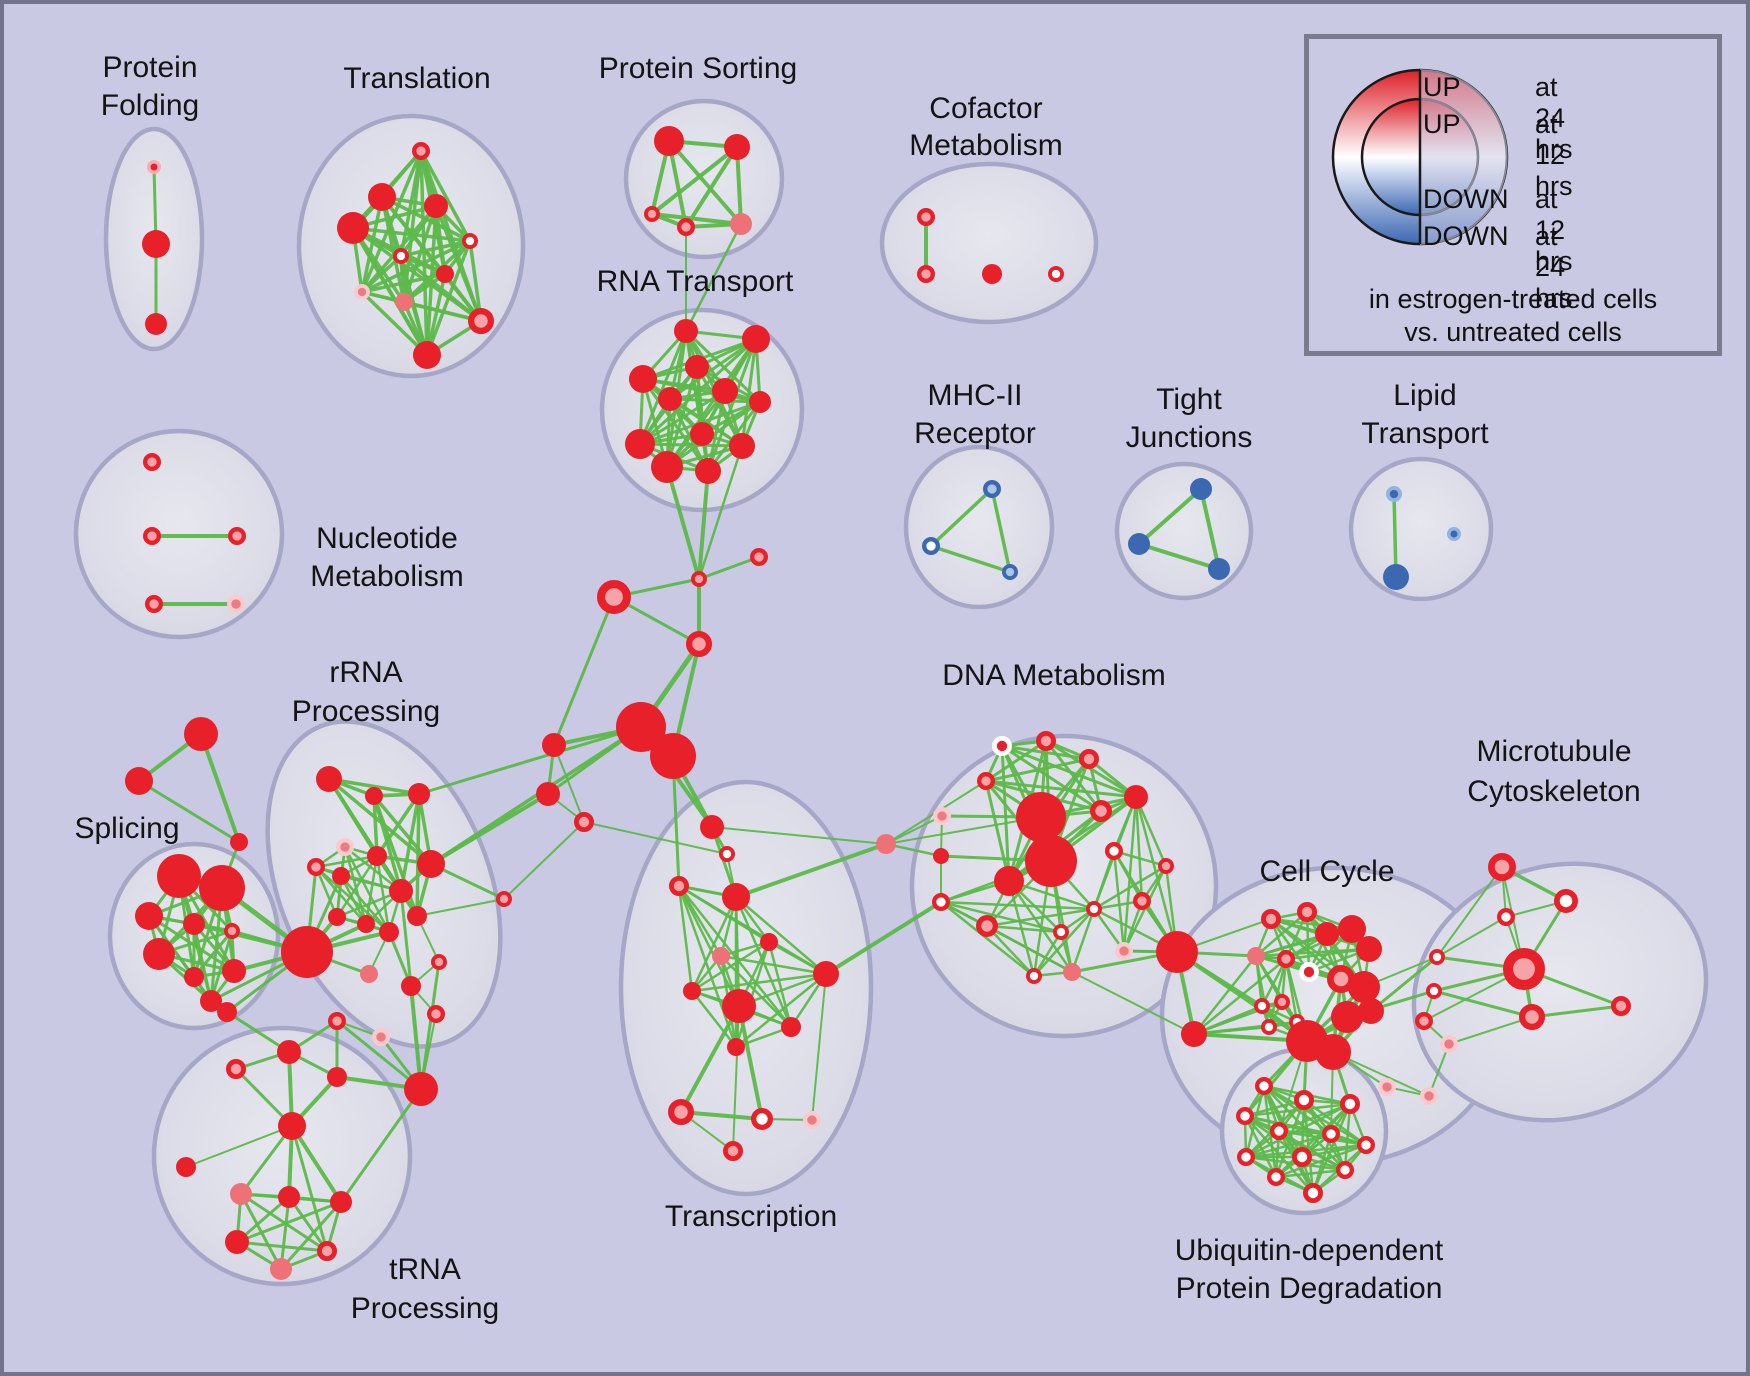 The width and height of the screenshot is (1750, 1376). Describe the element at coordinates (362, 292) in the screenshot. I see `node-tr7` at that location.